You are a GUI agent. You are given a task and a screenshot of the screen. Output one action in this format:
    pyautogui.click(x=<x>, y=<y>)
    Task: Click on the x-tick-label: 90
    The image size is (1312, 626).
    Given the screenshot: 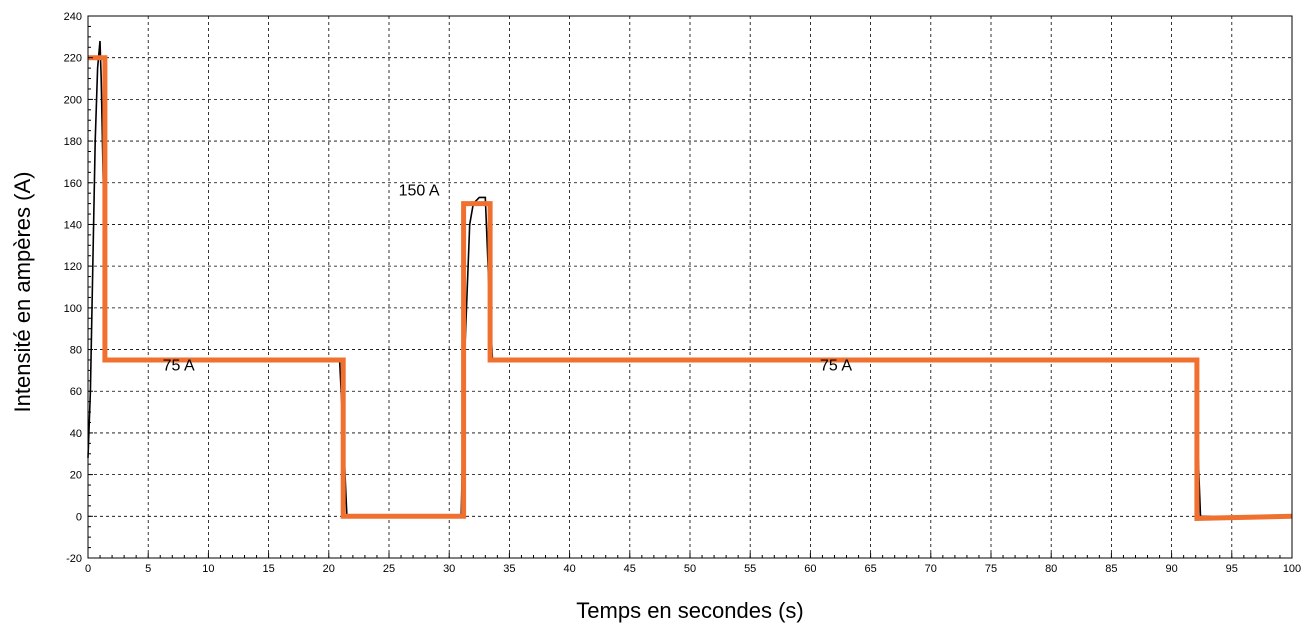 What is the action you would take?
    pyautogui.click(x=1171, y=569)
    